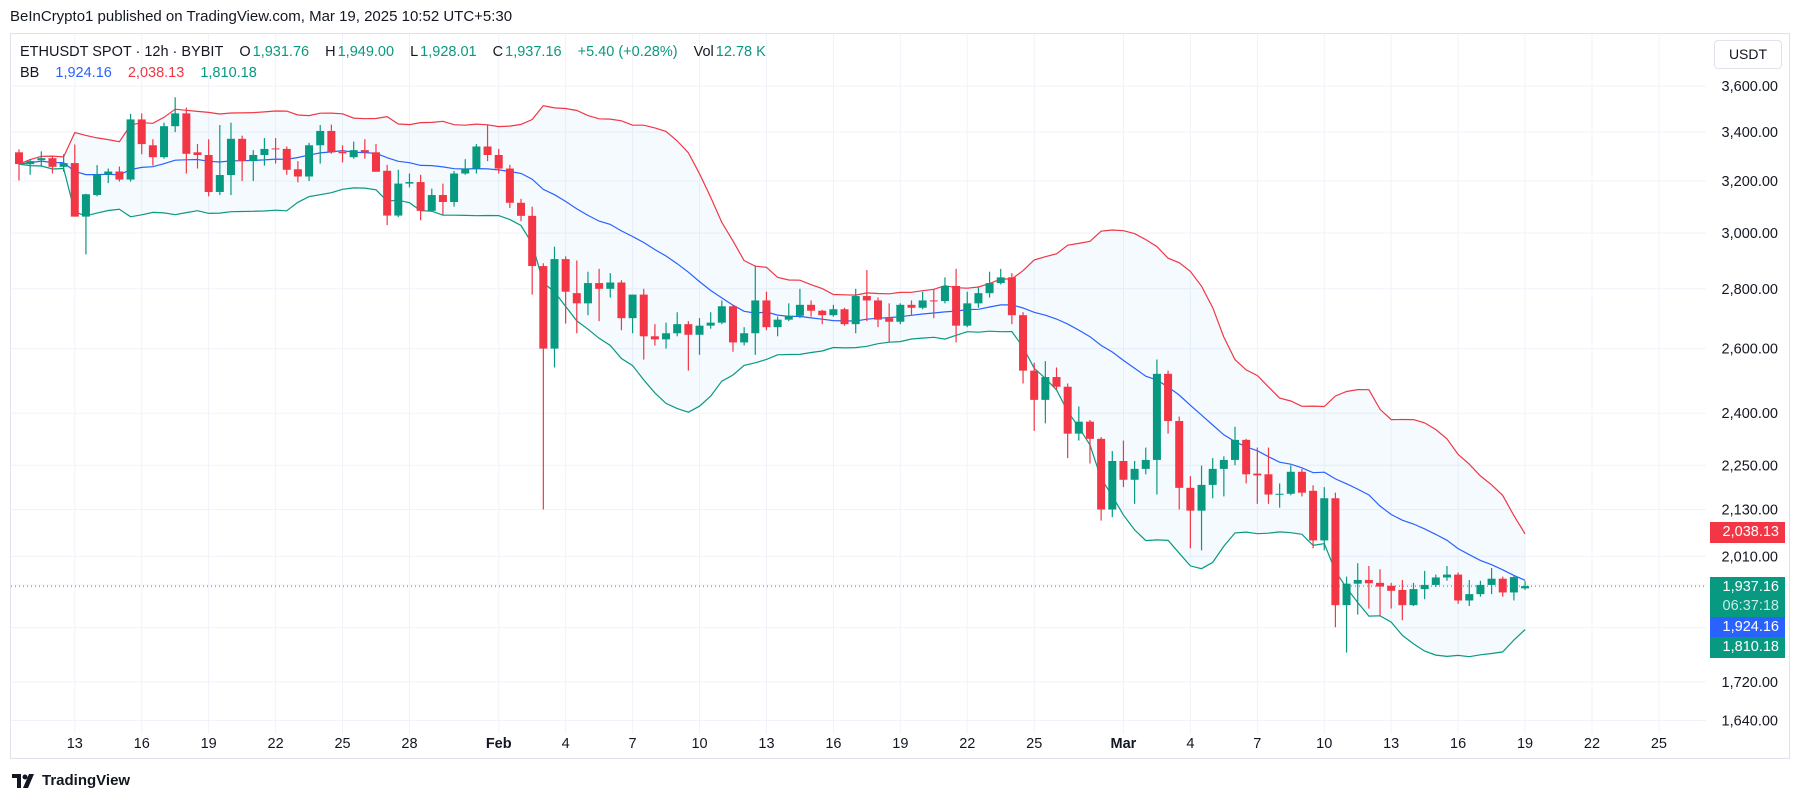 This screenshot has height=803, width=1804. Describe the element at coordinates (1592, 744) in the screenshot. I see `date-tick-label: 22` at that location.